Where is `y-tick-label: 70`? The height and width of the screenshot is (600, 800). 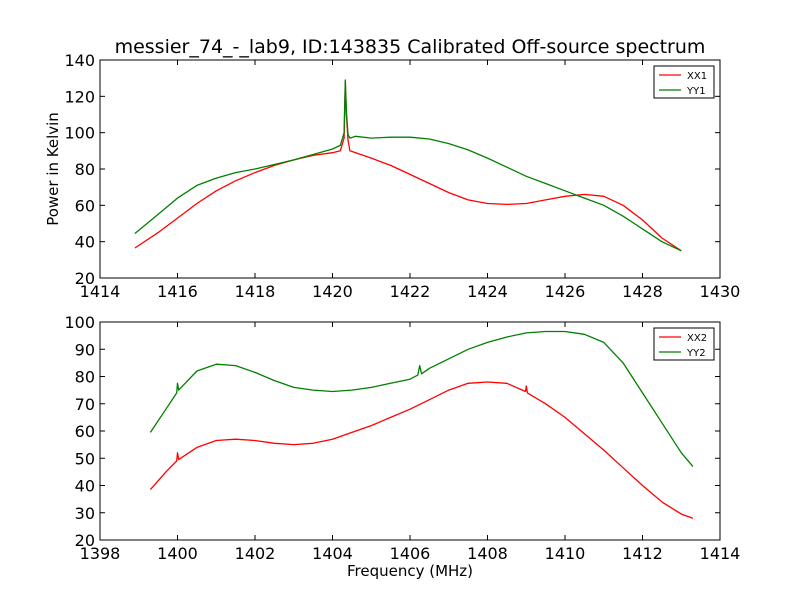 y-tick-label: 70 is located at coordinates (85, 404).